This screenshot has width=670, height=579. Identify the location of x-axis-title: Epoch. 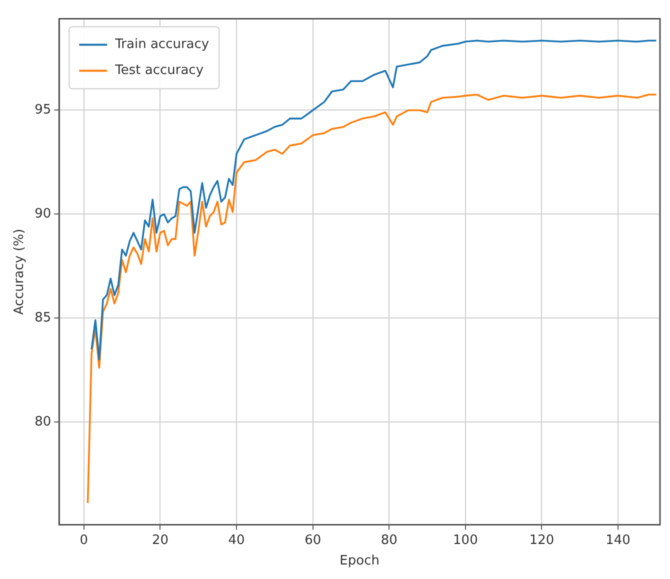
(360, 561).